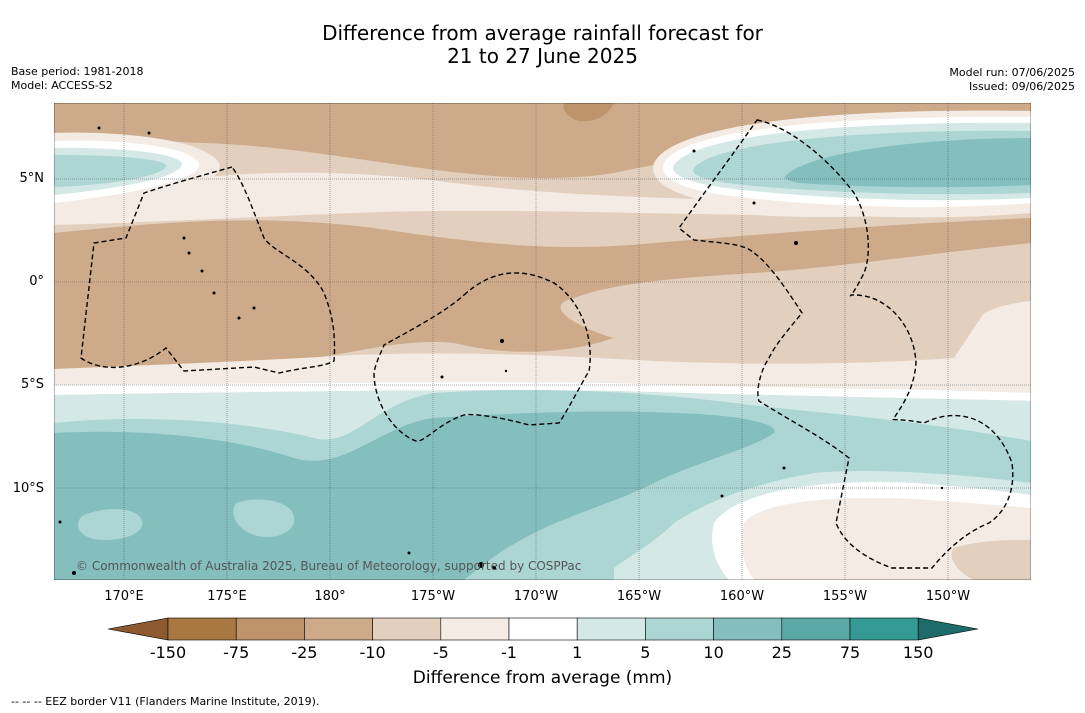 This screenshot has height=713, width=1085. Describe the element at coordinates (536, 596) in the screenshot. I see `lon-label-170w: 170°W` at that location.